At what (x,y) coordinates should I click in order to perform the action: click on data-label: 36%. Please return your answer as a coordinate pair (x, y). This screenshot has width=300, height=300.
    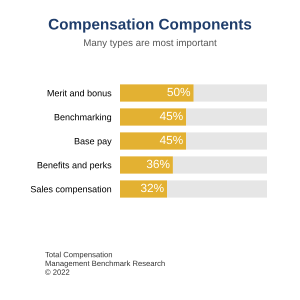
    Looking at the image, I should click on (158, 164).